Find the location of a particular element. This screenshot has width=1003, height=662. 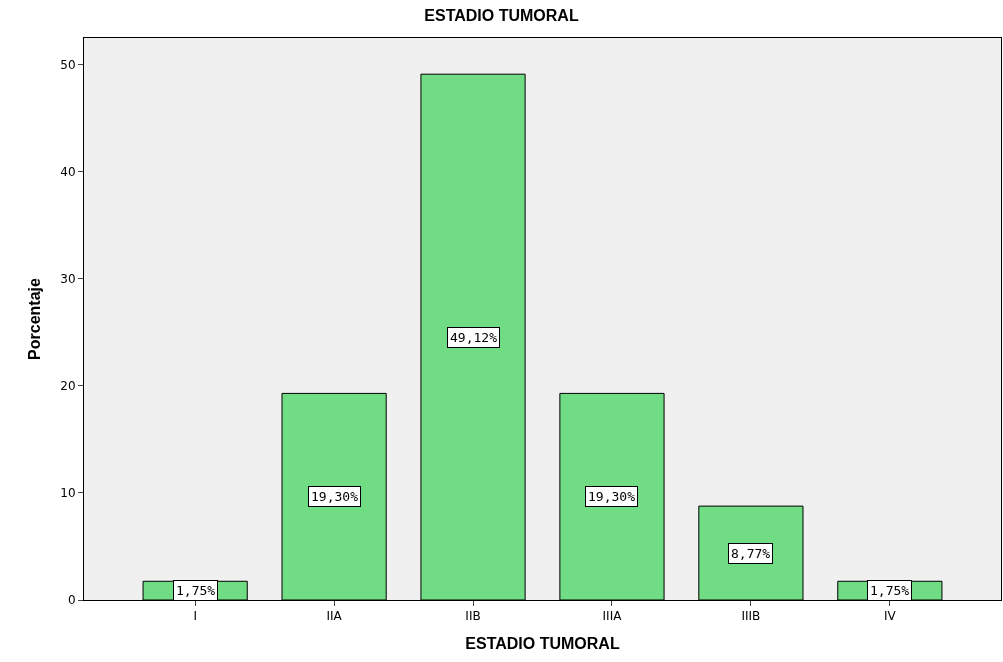

y-tick-label: 0 is located at coordinates (71, 600).